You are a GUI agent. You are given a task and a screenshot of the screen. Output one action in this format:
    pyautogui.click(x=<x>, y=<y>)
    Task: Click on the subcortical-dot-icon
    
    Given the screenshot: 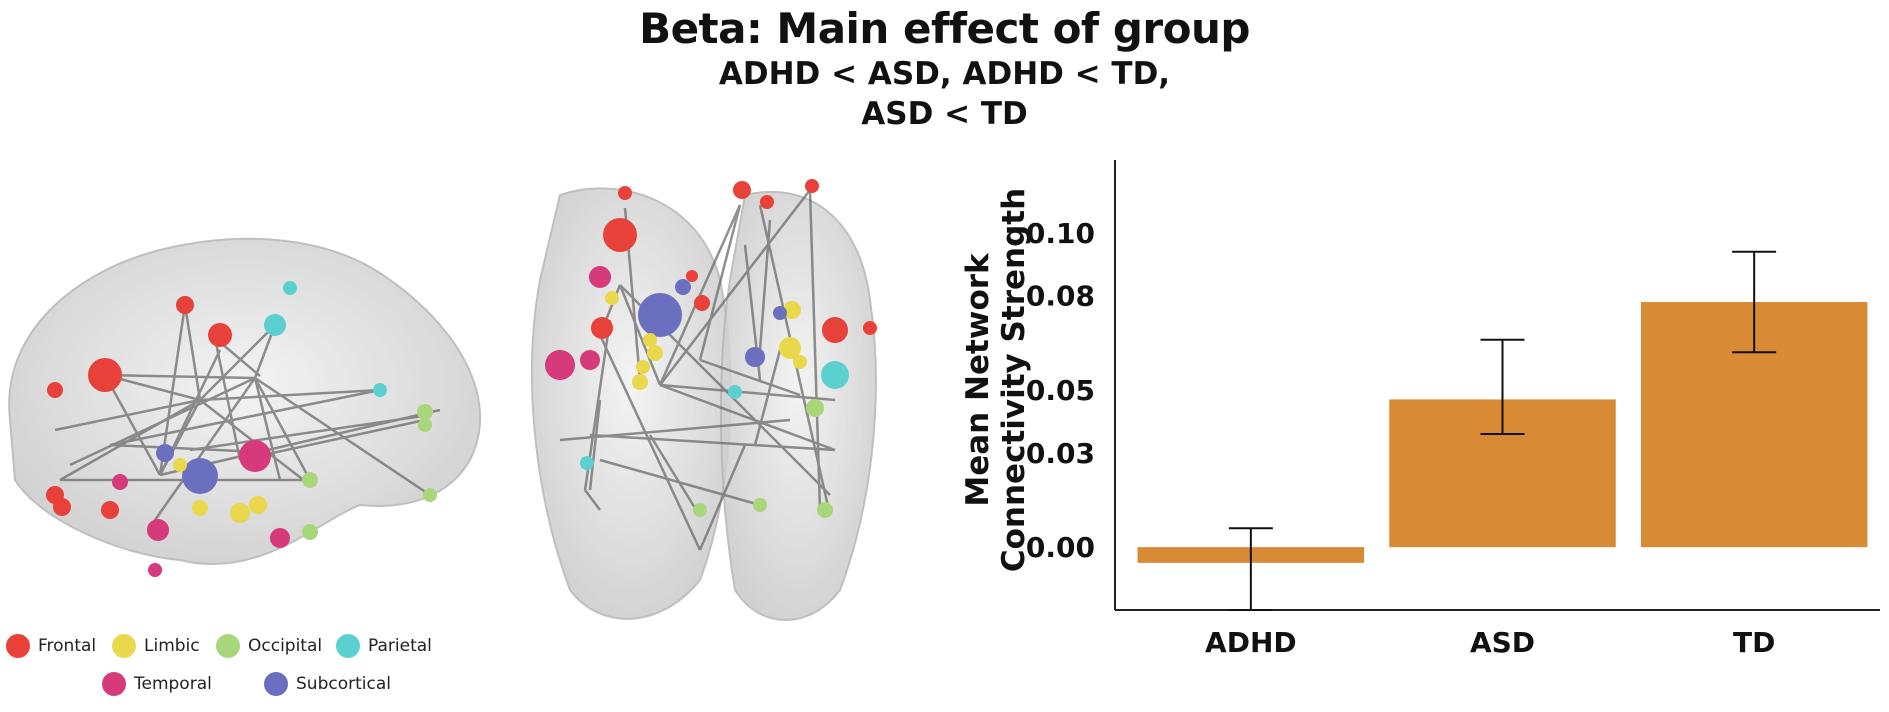 What is the action you would take?
    pyautogui.click(x=276, y=684)
    